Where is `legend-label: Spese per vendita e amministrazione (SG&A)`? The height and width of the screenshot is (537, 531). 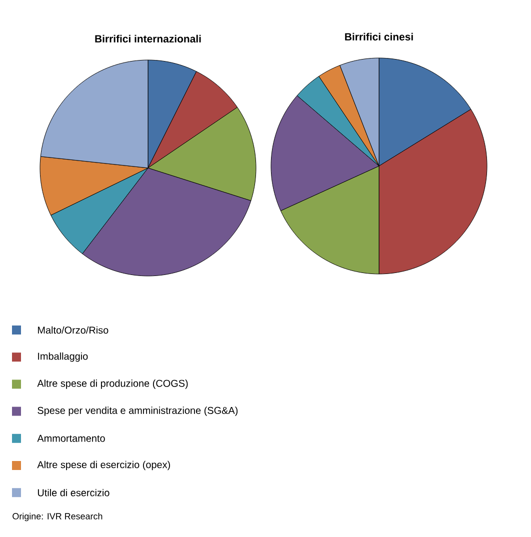
legend-label: Spese per vendita e amministrazione (SG&A) is located at coordinates (138, 411).